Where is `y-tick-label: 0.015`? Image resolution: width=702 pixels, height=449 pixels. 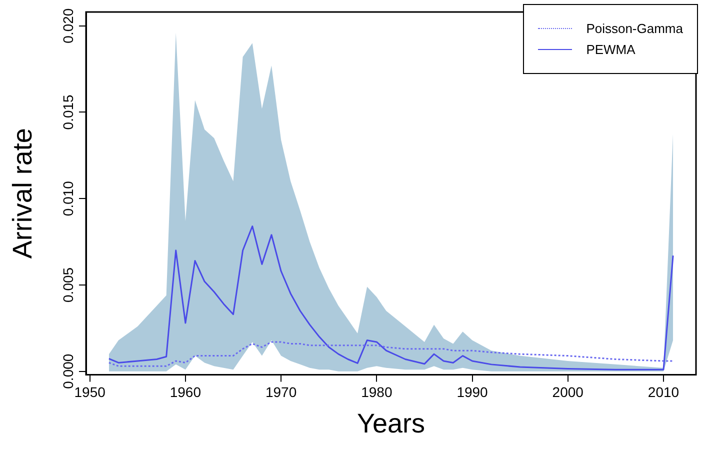
y-tick-label: 0.015 is located at coordinates (68, 112).